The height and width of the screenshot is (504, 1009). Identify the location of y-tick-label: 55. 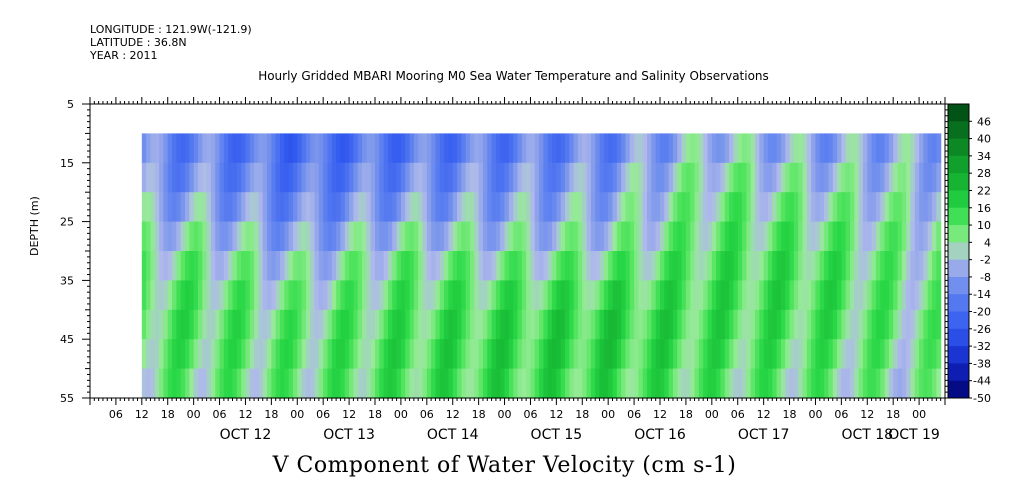
(67, 398).